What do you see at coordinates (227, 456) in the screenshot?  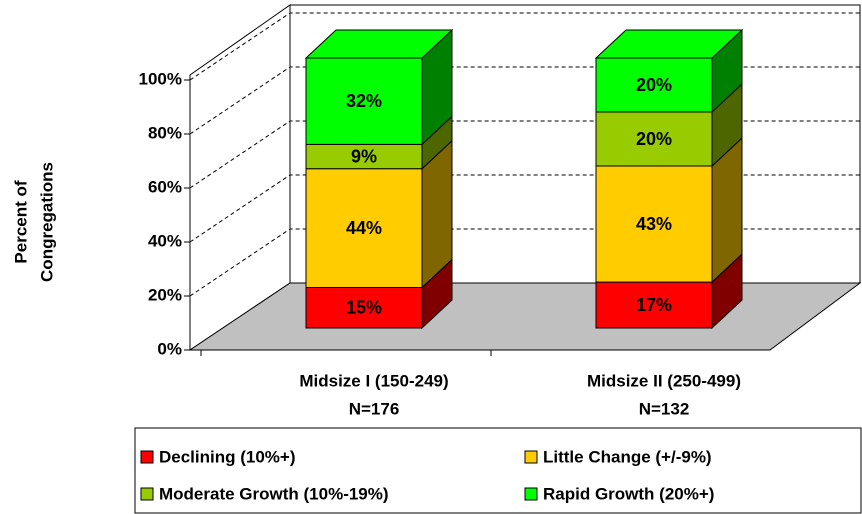 I see `legend-label: Declining (10%+)` at bounding box center [227, 456].